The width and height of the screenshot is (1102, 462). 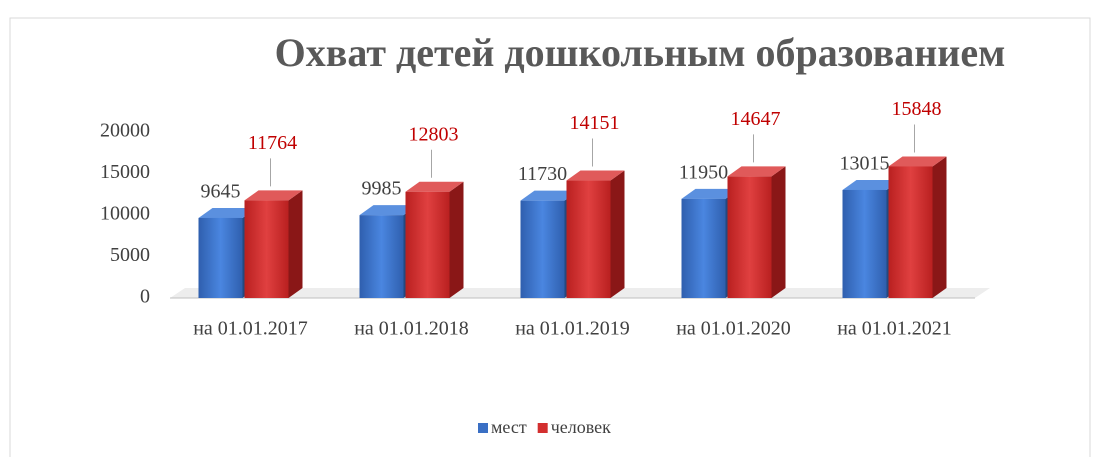 What do you see at coordinates (595, 123) in the screenshot?
I see `data-label: 14151` at bounding box center [595, 123].